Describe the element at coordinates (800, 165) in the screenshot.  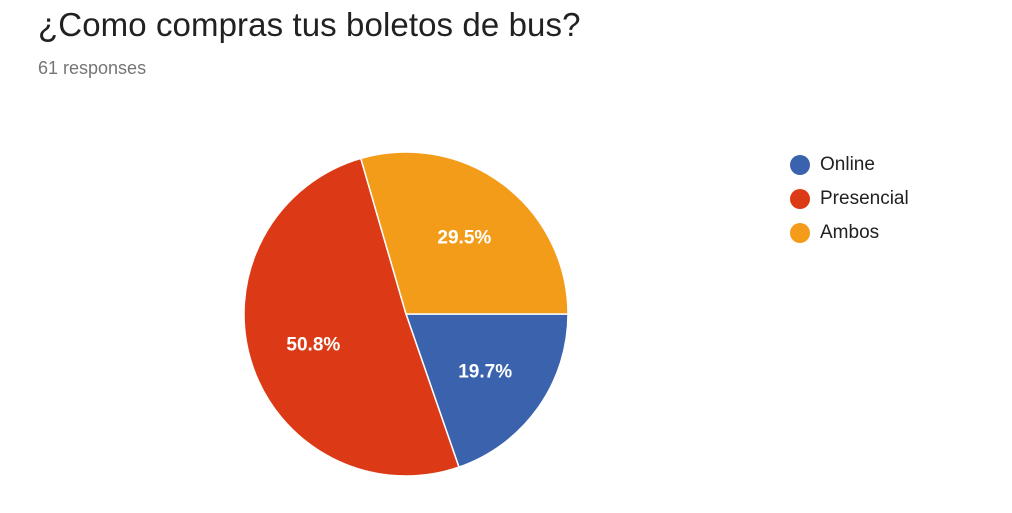
I see `legend-swatch-online` at that location.